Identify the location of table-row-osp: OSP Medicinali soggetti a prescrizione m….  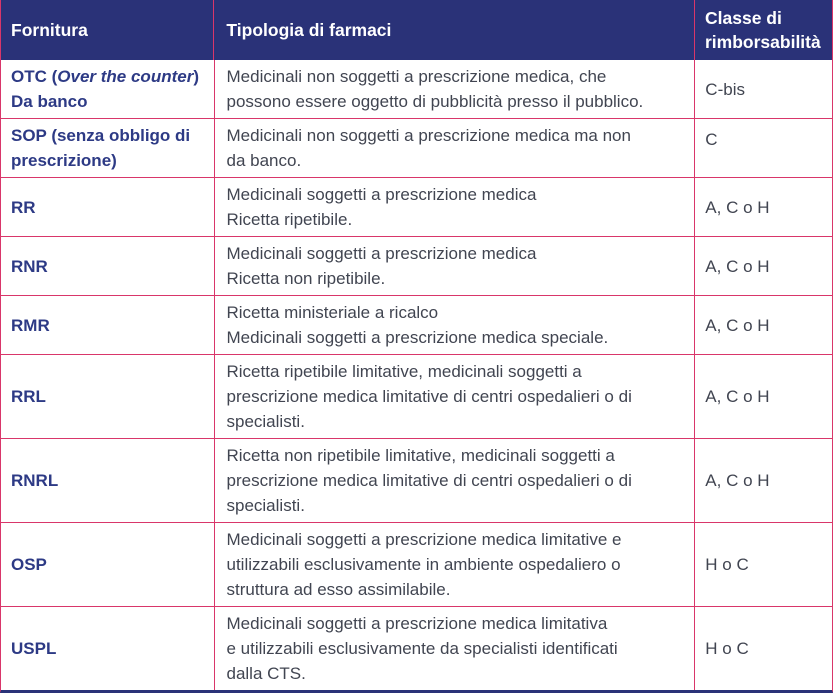
(416, 564).